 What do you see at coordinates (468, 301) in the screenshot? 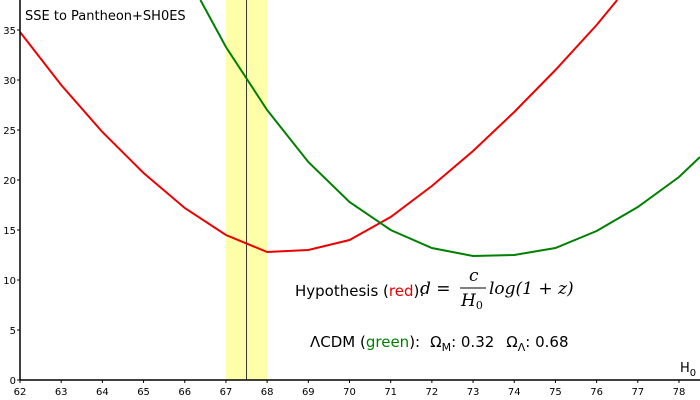
I see `text: H` at bounding box center [468, 301].